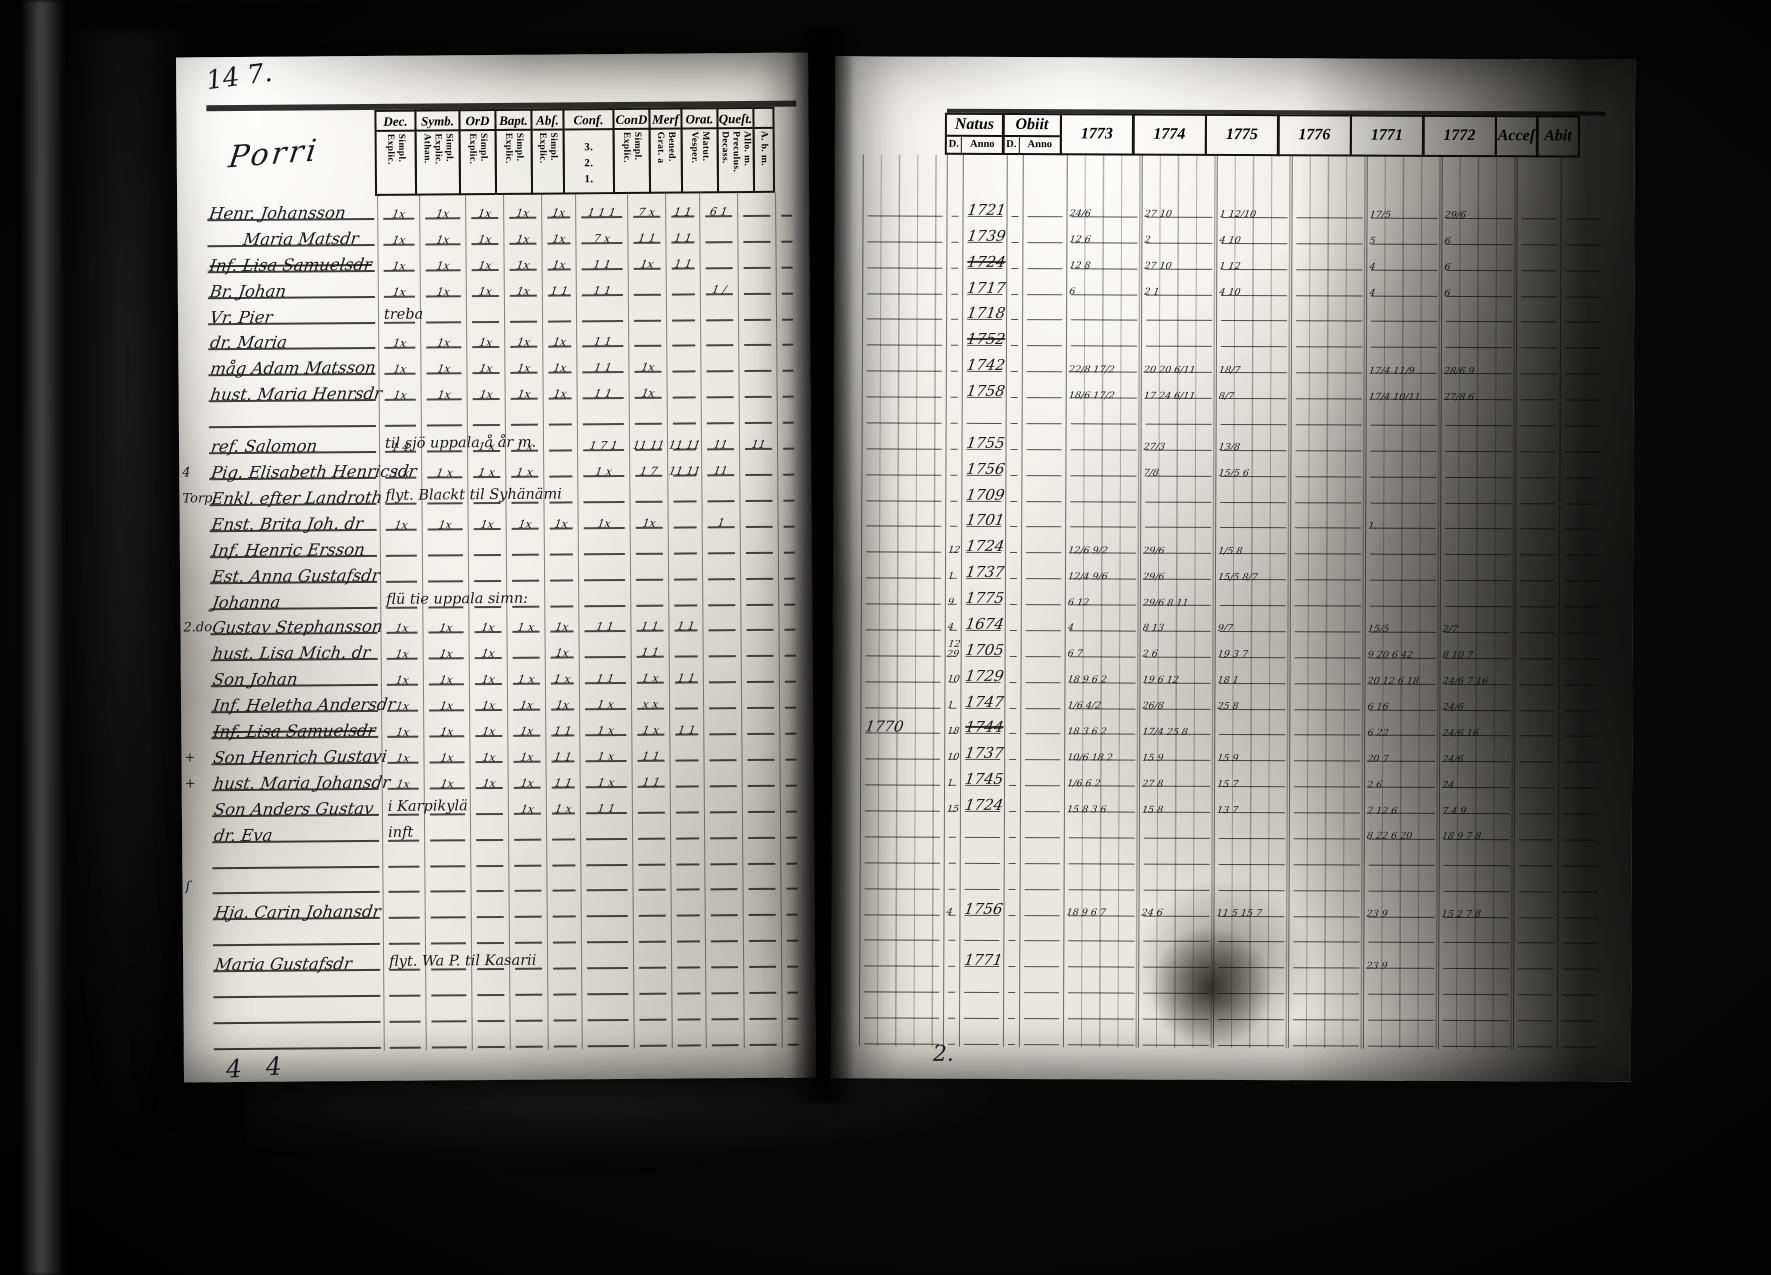 This screenshot has width=1771, height=1275. What do you see at coordinates (1476, 803) in the screenshot?
I see `record-cell: 7 4 9` at bounding box center [1476, 803].